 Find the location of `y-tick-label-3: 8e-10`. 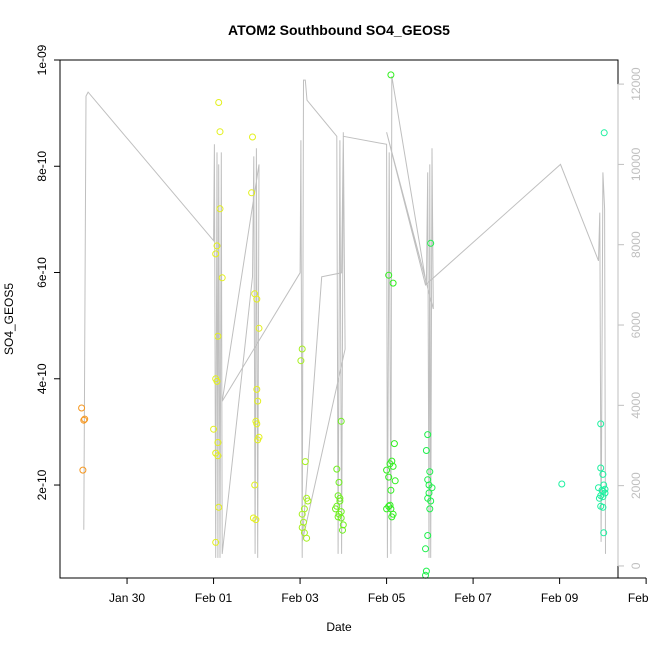

y-tick-label-3: 8e-10 is located at coordinates (42, 166).